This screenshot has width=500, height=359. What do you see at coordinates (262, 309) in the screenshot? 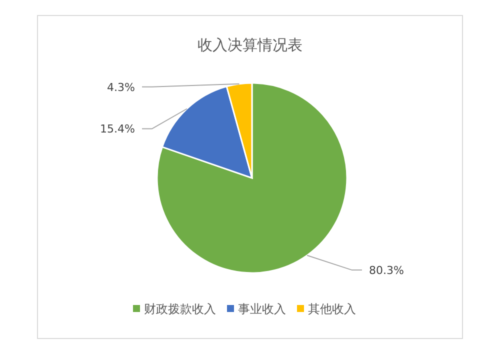
I see `legend-label: 事业收入` at bounding box center [262, 309].